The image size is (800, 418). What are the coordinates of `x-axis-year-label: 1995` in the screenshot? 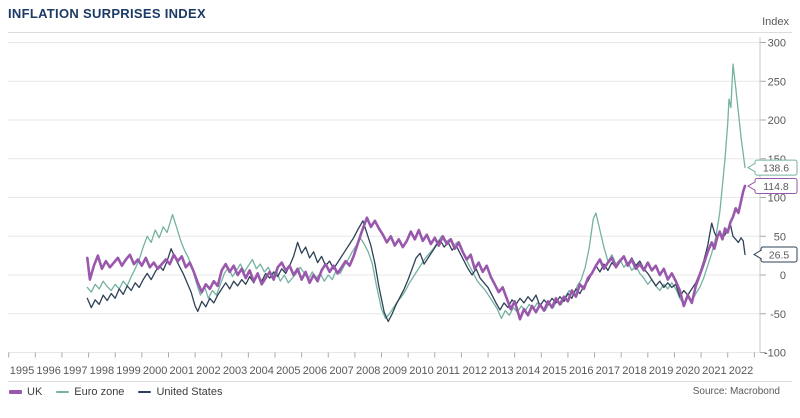 It's located at (22, 371).